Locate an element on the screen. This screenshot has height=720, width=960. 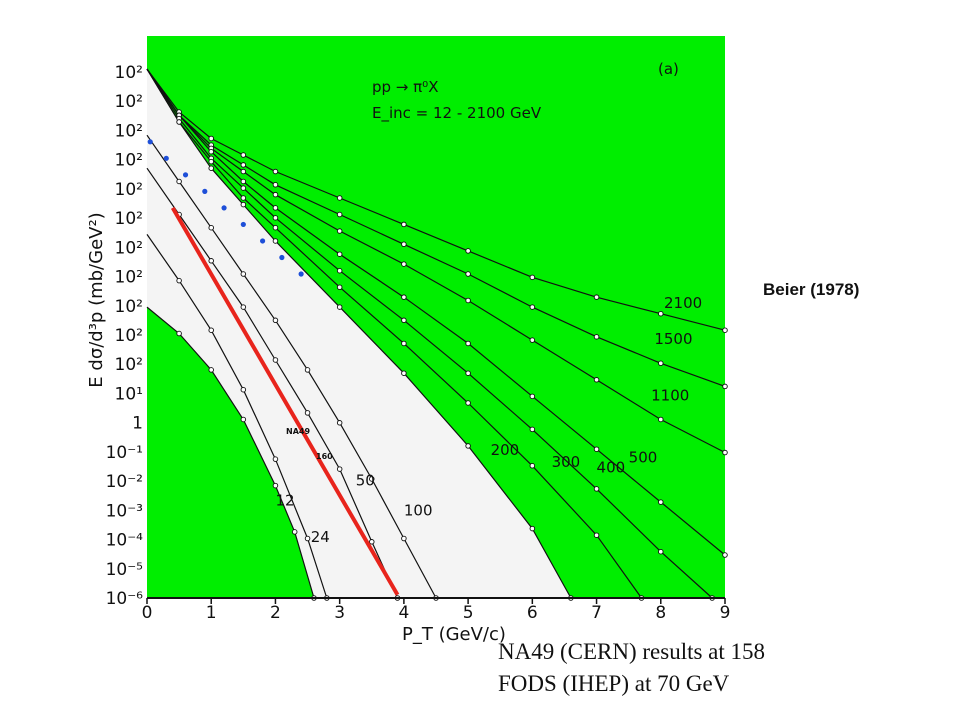
caption-line-fods: FODS (IHEP) at 70 GeV is located at coordinates (614, 683).